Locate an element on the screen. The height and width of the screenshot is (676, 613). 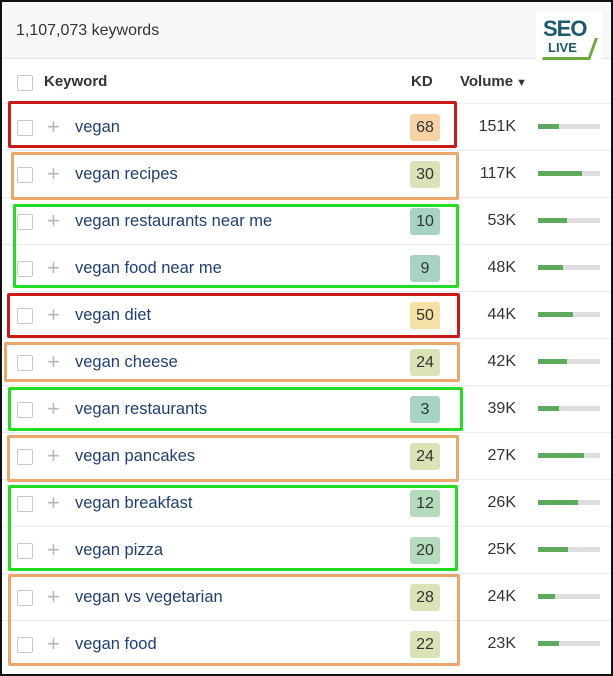
results-bar: 1,107,073 keywords SEO LIVE is located at coordinates (306, 33).